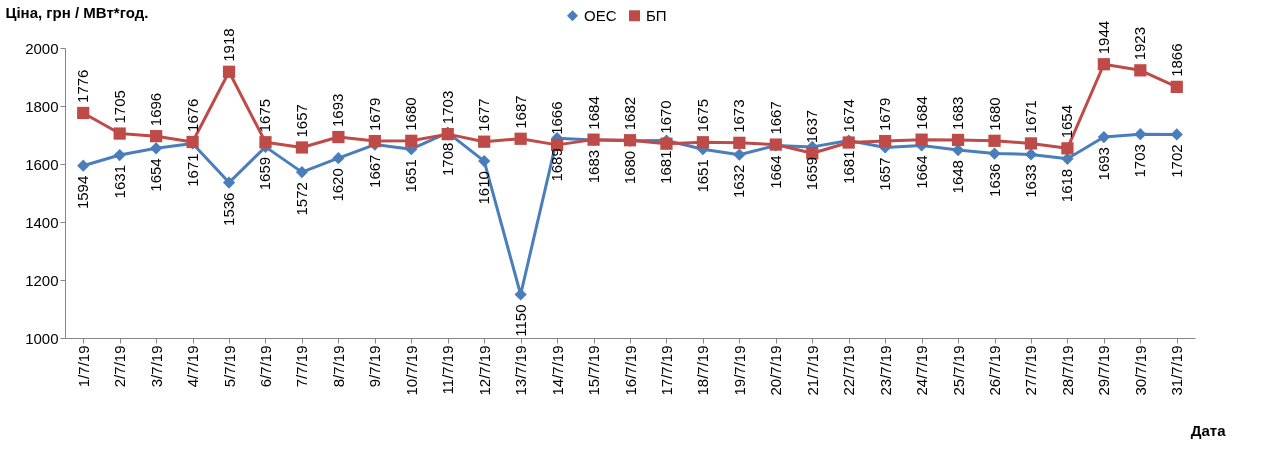 The image size is (1271, 450). What do you see at coordinates (265, 115) in the screenshot?
I see `data-label: 1675` at bounding box center [265, 115].